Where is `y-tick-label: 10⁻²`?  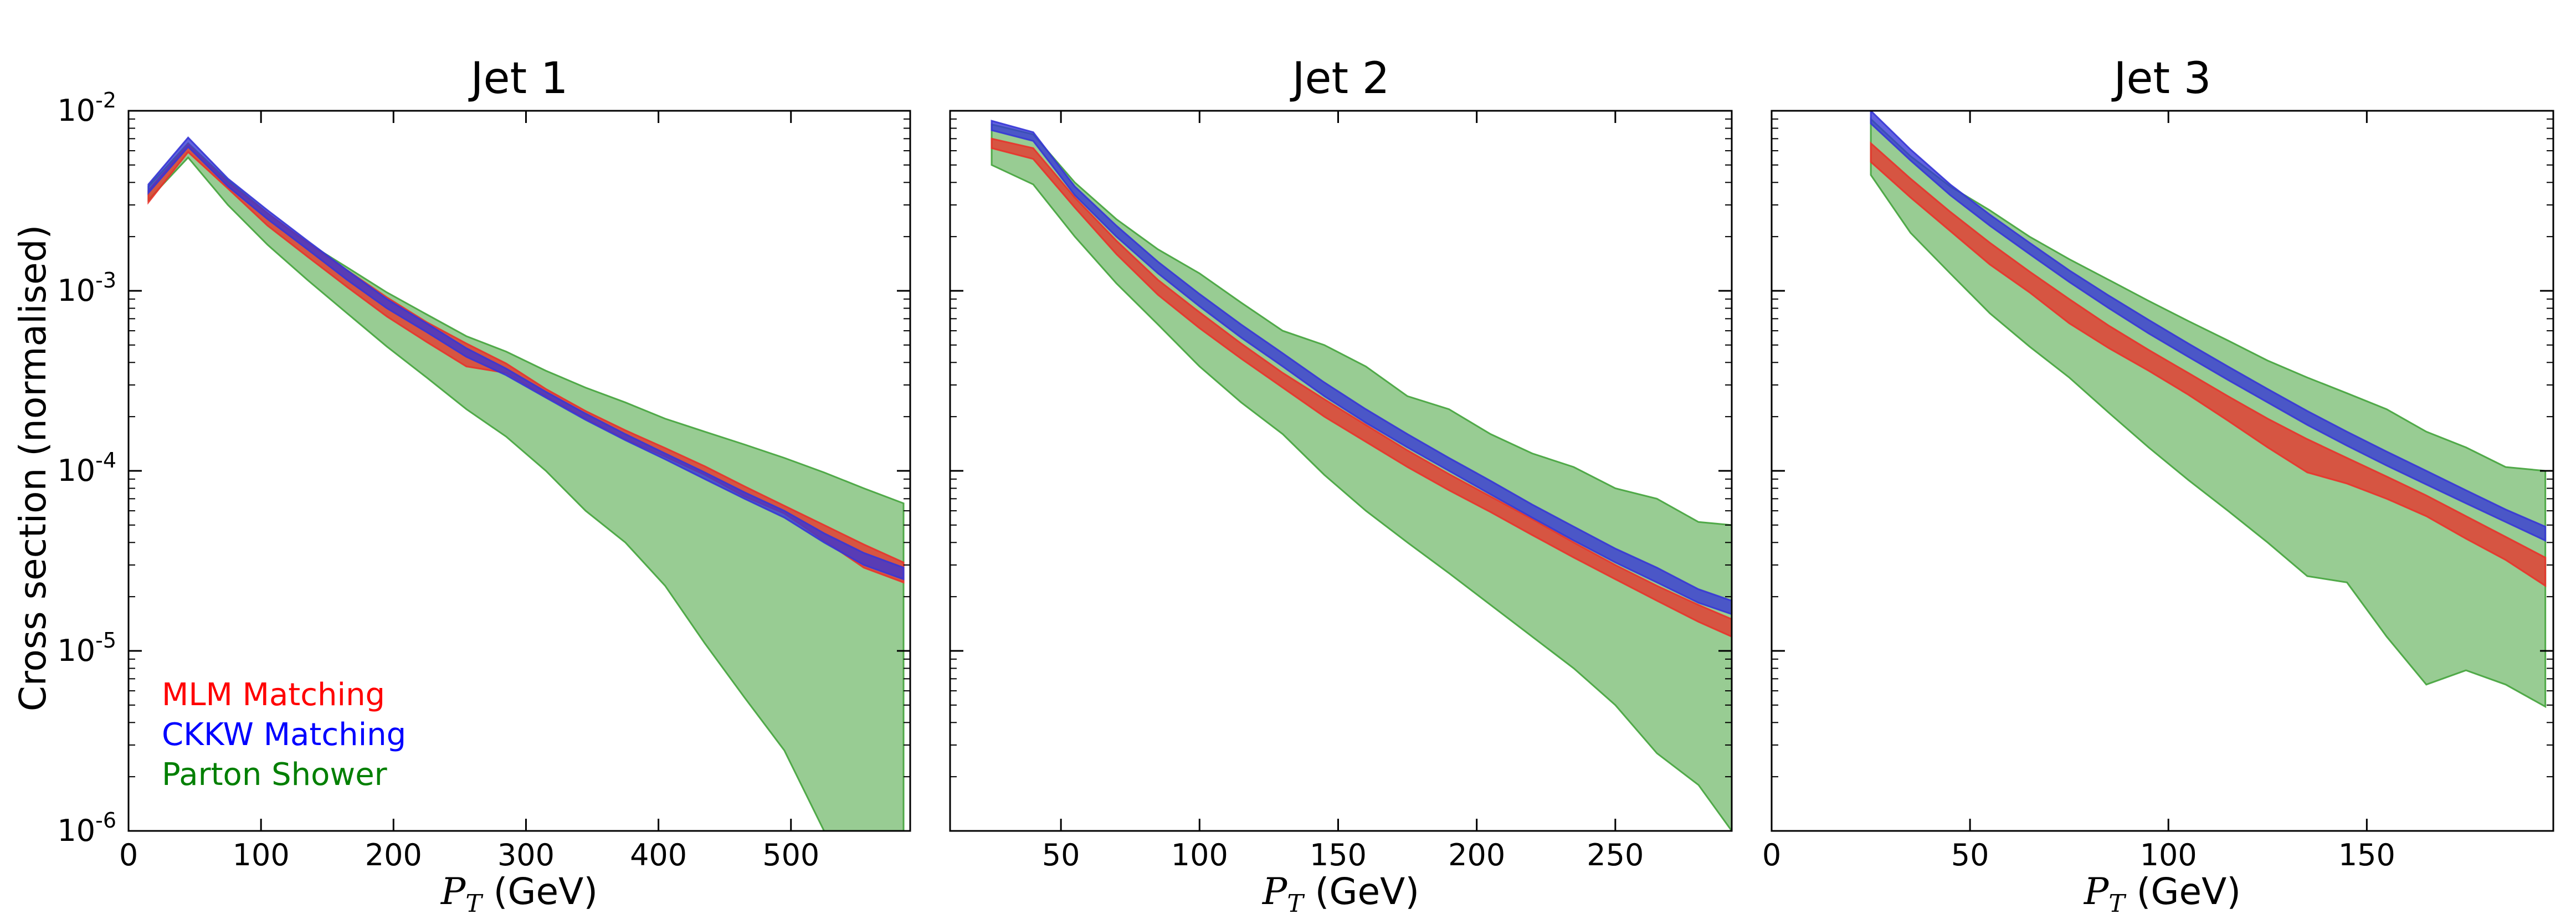 y-tick-label: 10⁻² is located at coordinates (86, 108).